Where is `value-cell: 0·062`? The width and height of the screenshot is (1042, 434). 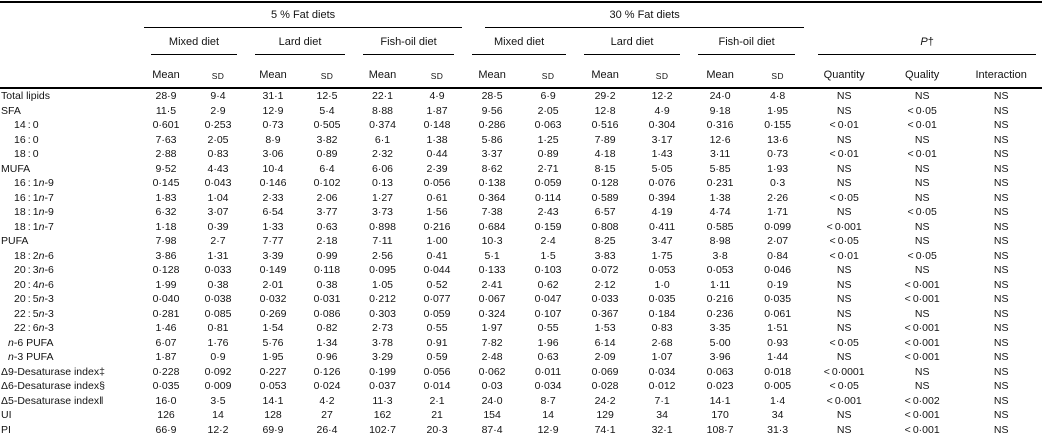 value-cell: 0·062 is located at coordinates (492, 371).